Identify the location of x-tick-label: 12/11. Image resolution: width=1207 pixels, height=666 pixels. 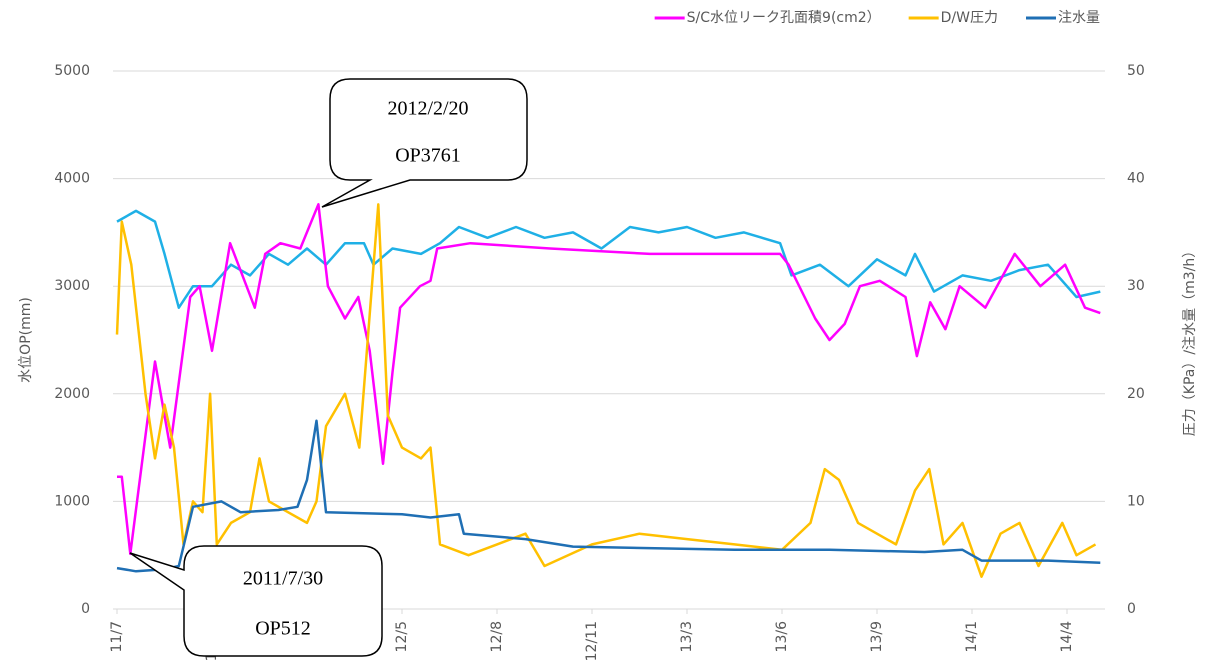
(592, 641).